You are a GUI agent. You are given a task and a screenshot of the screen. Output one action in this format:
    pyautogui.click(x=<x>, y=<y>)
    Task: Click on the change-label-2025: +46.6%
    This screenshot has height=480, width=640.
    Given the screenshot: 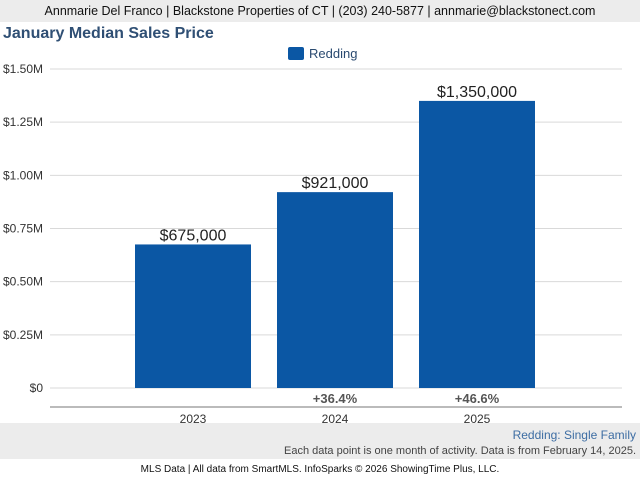 What is the action you would take?
    pyautogui.click(x=477, y=398)
    